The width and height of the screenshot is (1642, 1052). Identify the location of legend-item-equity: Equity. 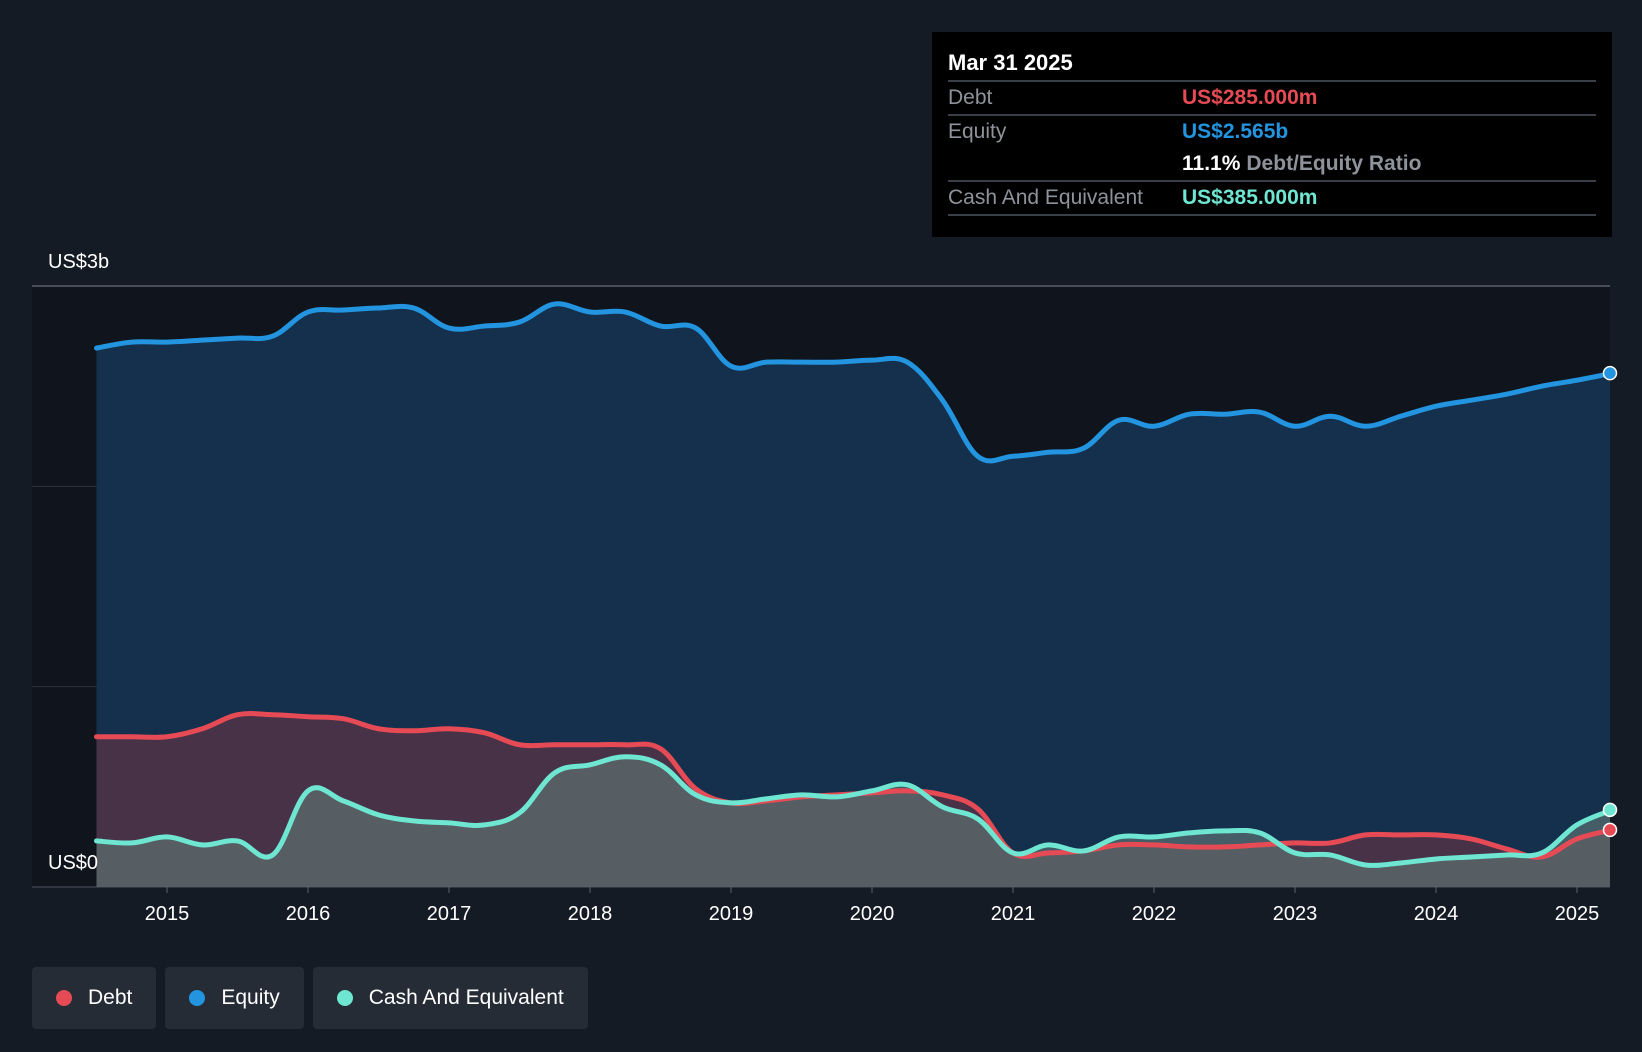
(234, 998).